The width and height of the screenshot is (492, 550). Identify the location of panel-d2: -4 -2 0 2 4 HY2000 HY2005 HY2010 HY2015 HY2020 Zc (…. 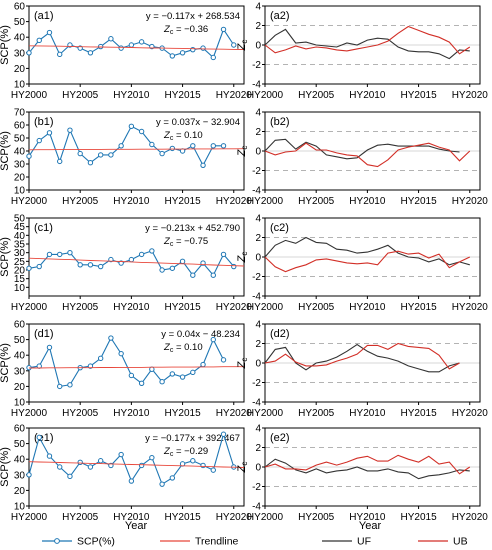
(362, 370).